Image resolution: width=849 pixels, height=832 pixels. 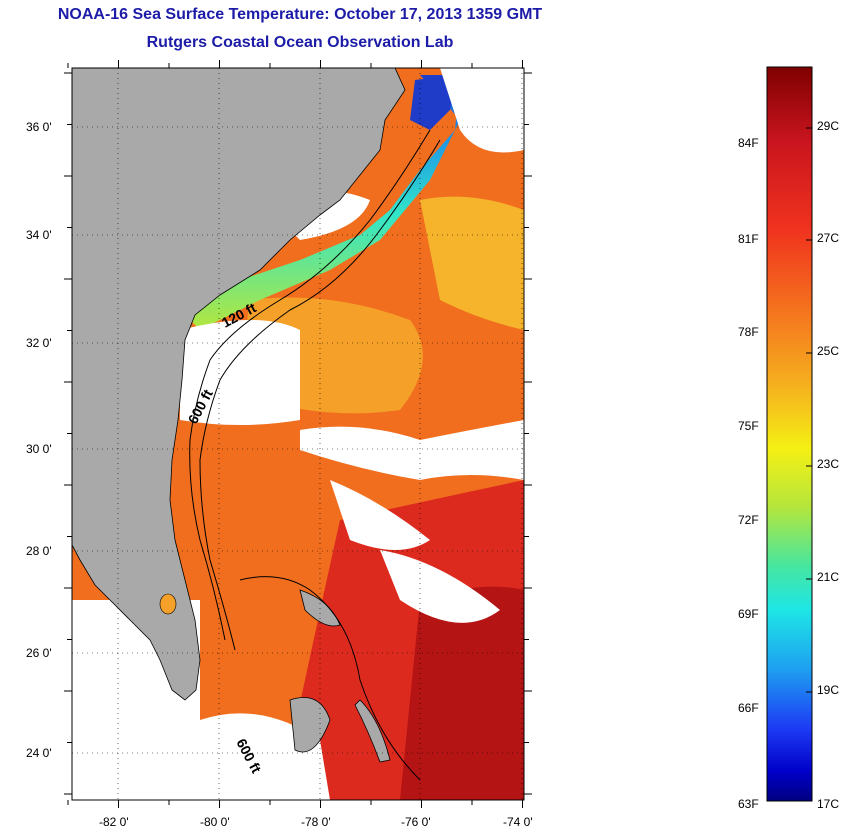 What do you see at coordinates (114, 822) in the screenshot?
I see `lon-label-82: -82 0'` at bounding box center [114, 822].